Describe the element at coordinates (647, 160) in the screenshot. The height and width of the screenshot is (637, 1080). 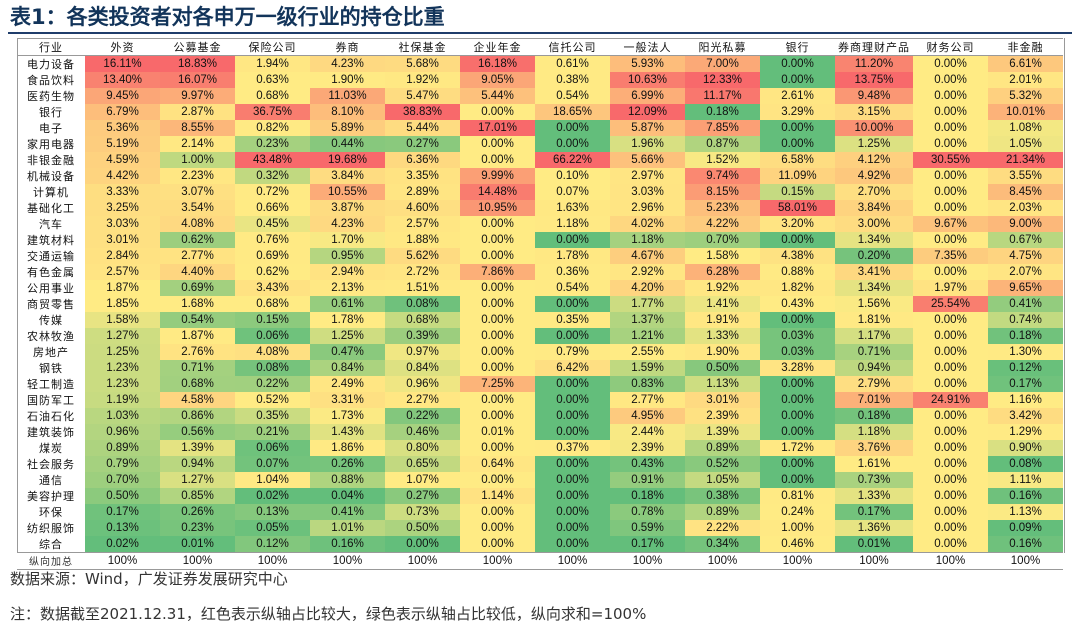
I see `holding-cell: 5.66%` at that location.